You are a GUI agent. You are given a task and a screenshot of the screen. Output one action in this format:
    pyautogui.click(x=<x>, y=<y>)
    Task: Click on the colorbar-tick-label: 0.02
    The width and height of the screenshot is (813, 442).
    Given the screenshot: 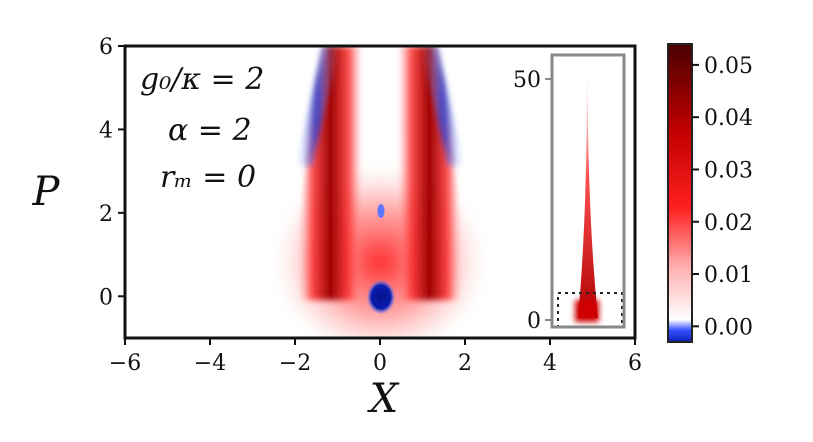 What is the action you would take?
    pyautogui.click(x=728, y=223)
    